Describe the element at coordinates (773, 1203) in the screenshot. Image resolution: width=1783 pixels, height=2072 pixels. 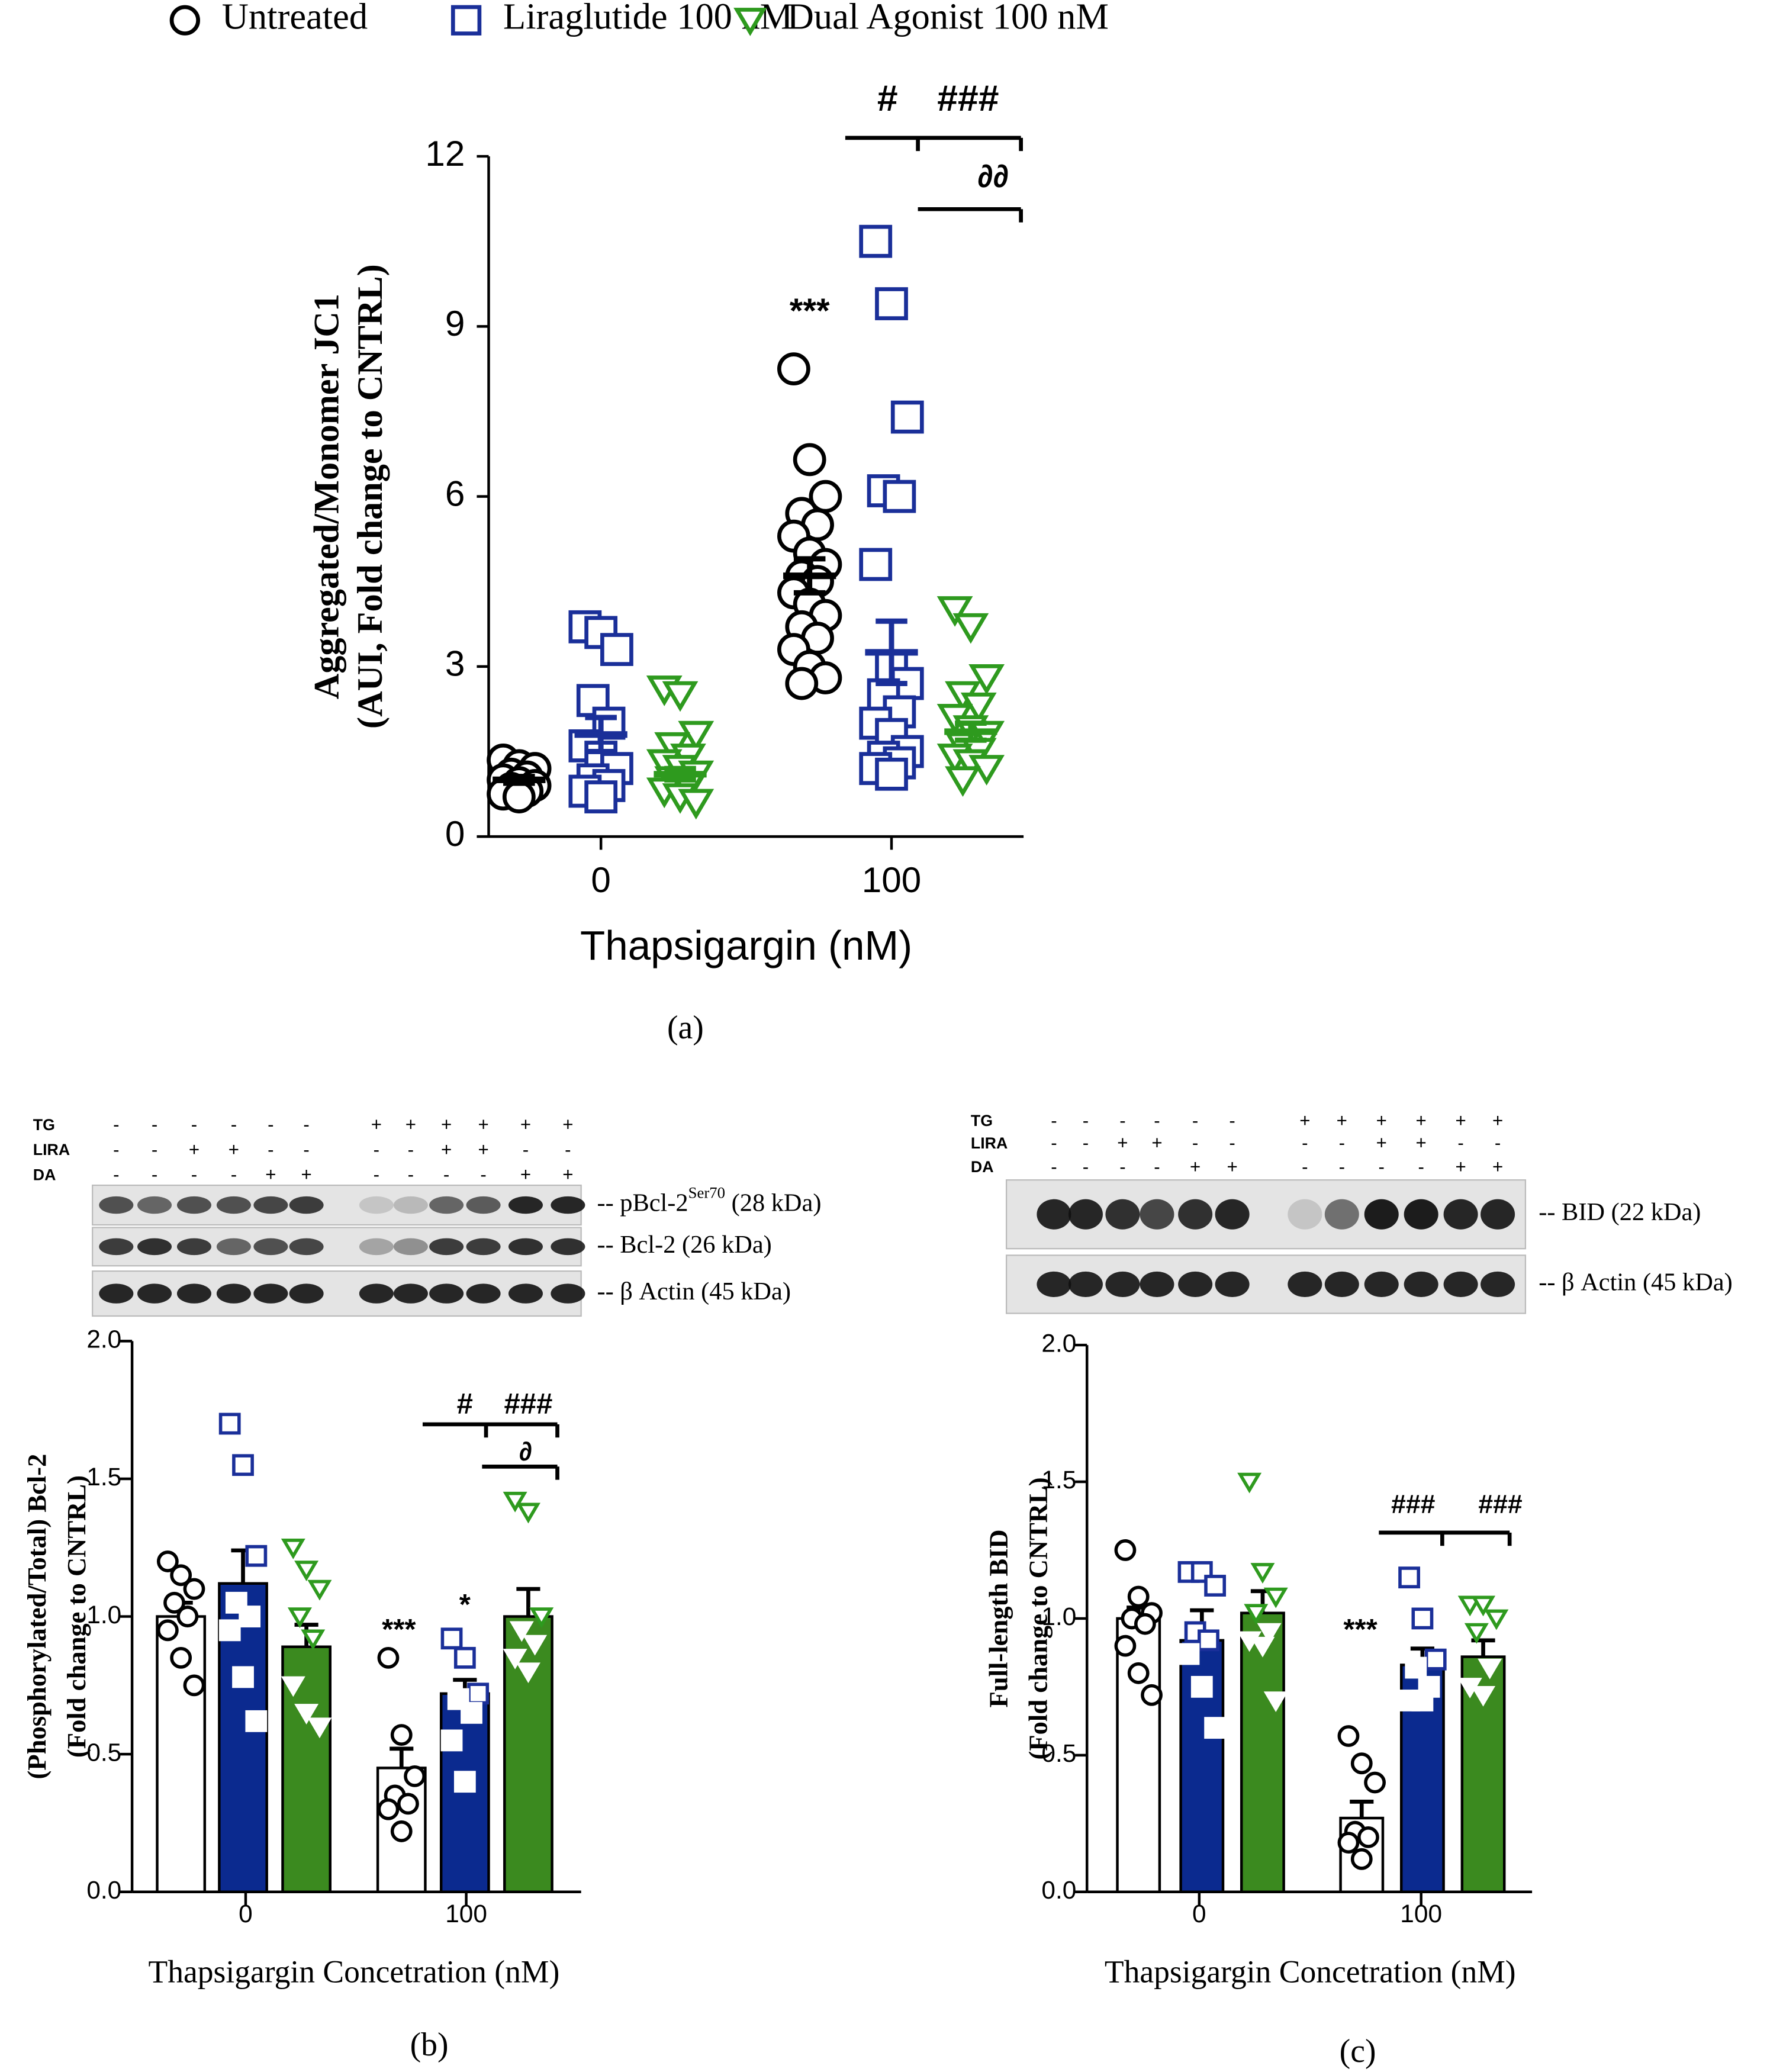
I see `blot-label-suffix: (28 kDa)` at that location.